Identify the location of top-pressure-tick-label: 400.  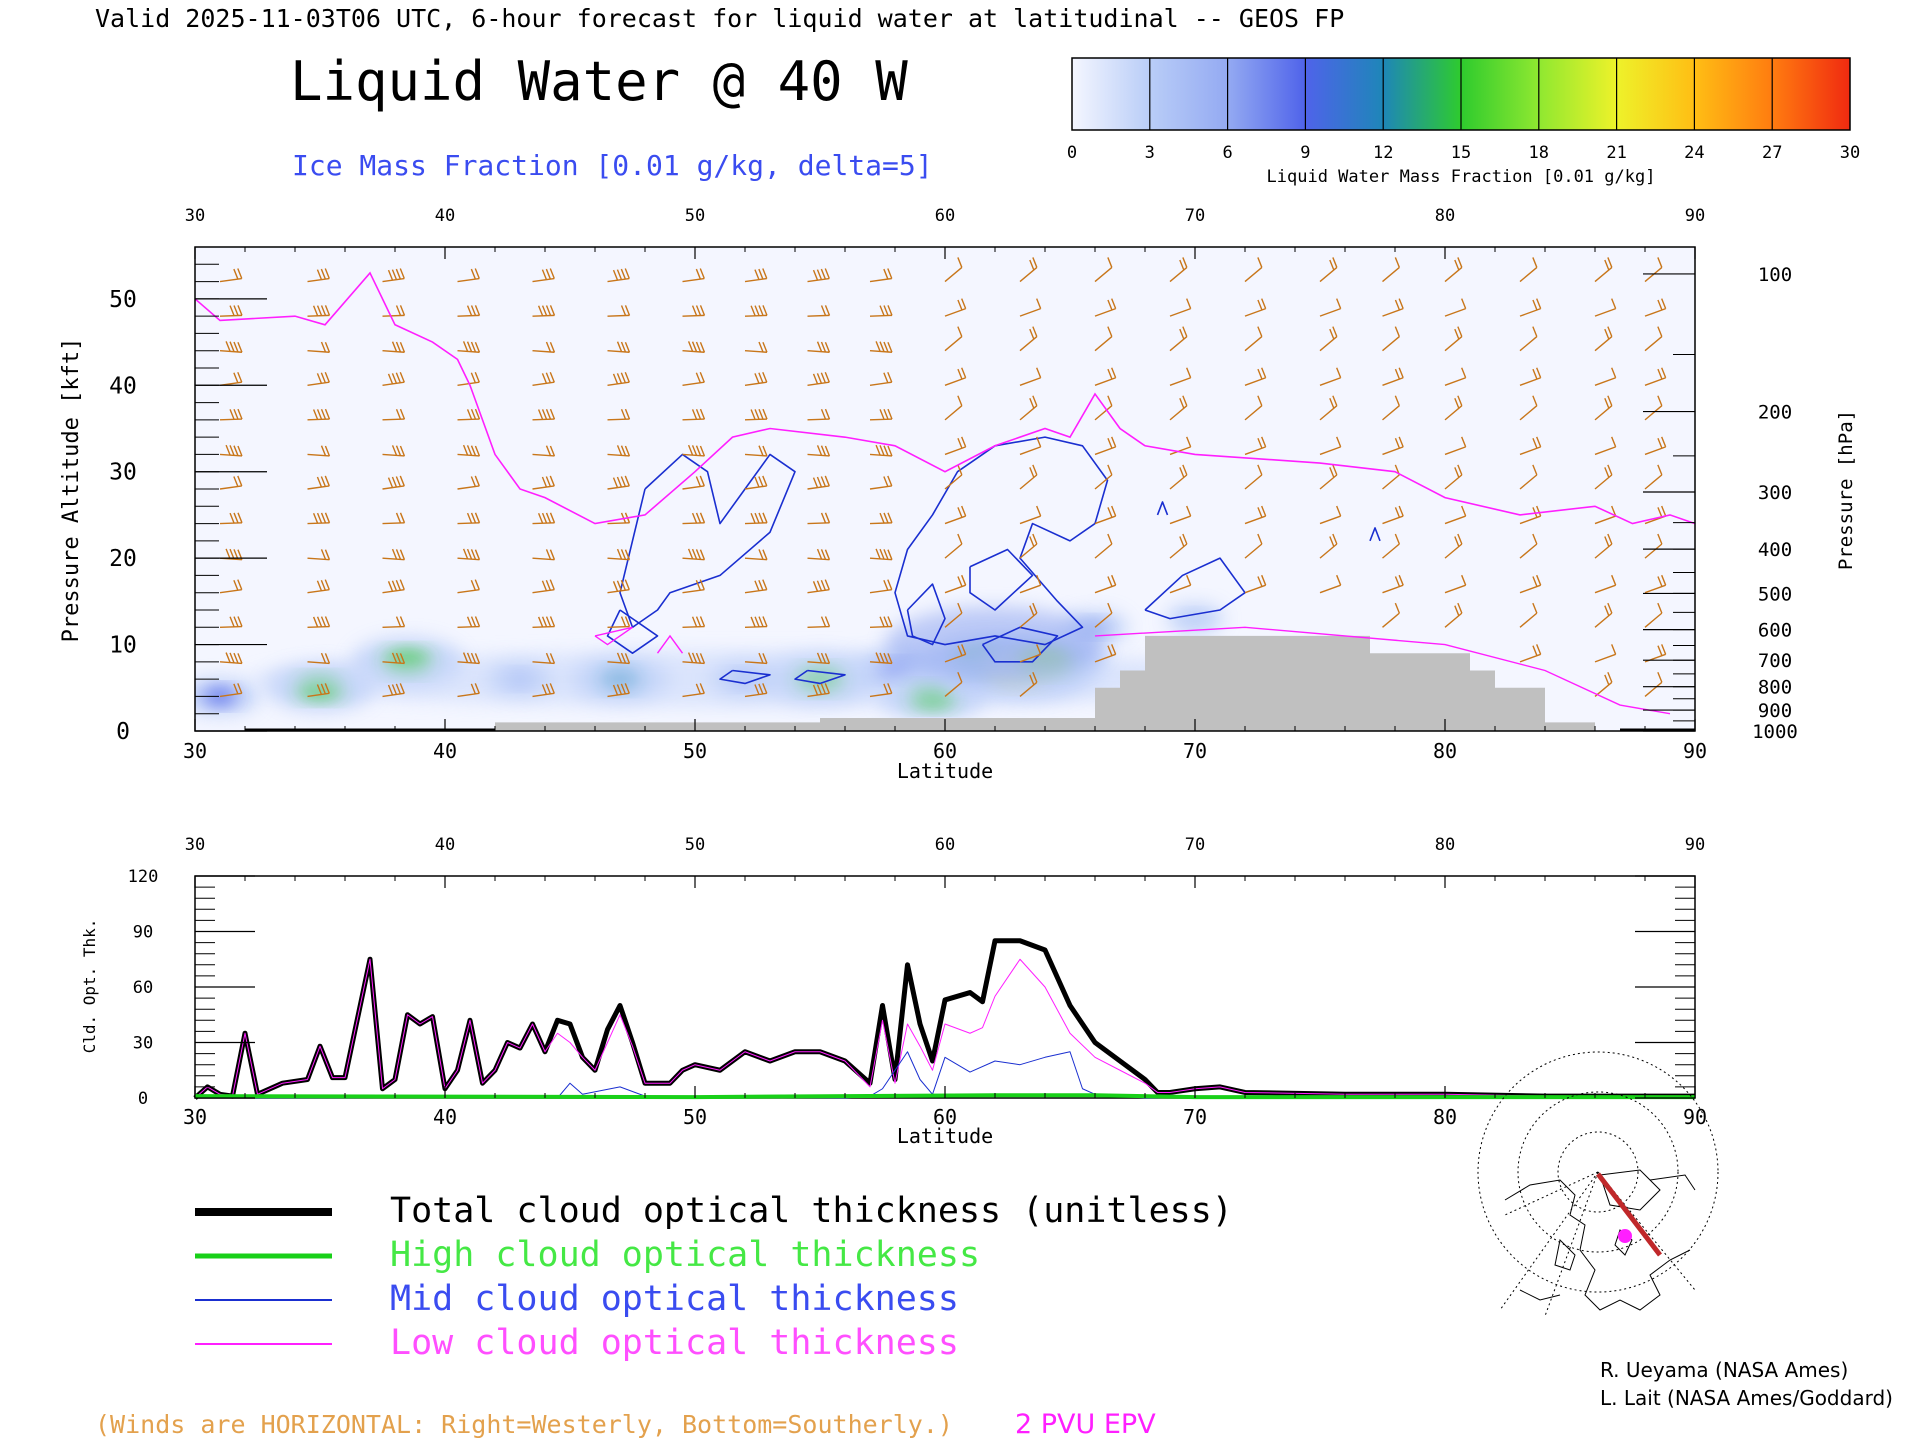
(1775, 550).